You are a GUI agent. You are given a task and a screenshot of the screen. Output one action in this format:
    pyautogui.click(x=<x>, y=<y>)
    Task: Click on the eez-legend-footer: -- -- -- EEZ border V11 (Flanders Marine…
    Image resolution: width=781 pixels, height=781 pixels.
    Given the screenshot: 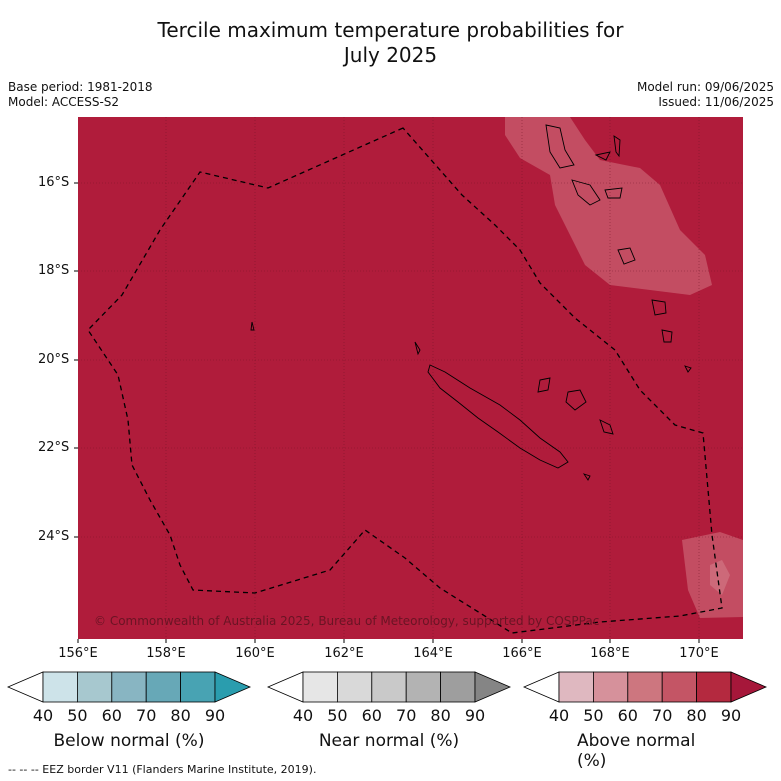 What is the action you would take?
    pyautogui.click(x=162, y=769)
    